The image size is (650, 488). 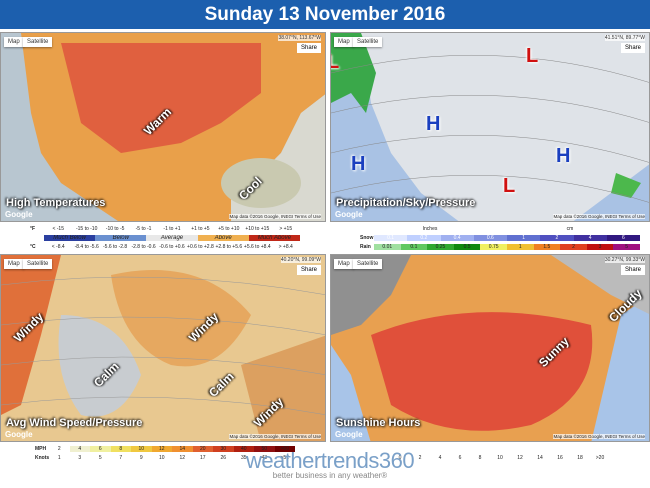 What do you see at coordinates (200, 246) in the screenshot?
I see `legend-entry: +0.6 to +2.8` at bounding box center [200, 246].